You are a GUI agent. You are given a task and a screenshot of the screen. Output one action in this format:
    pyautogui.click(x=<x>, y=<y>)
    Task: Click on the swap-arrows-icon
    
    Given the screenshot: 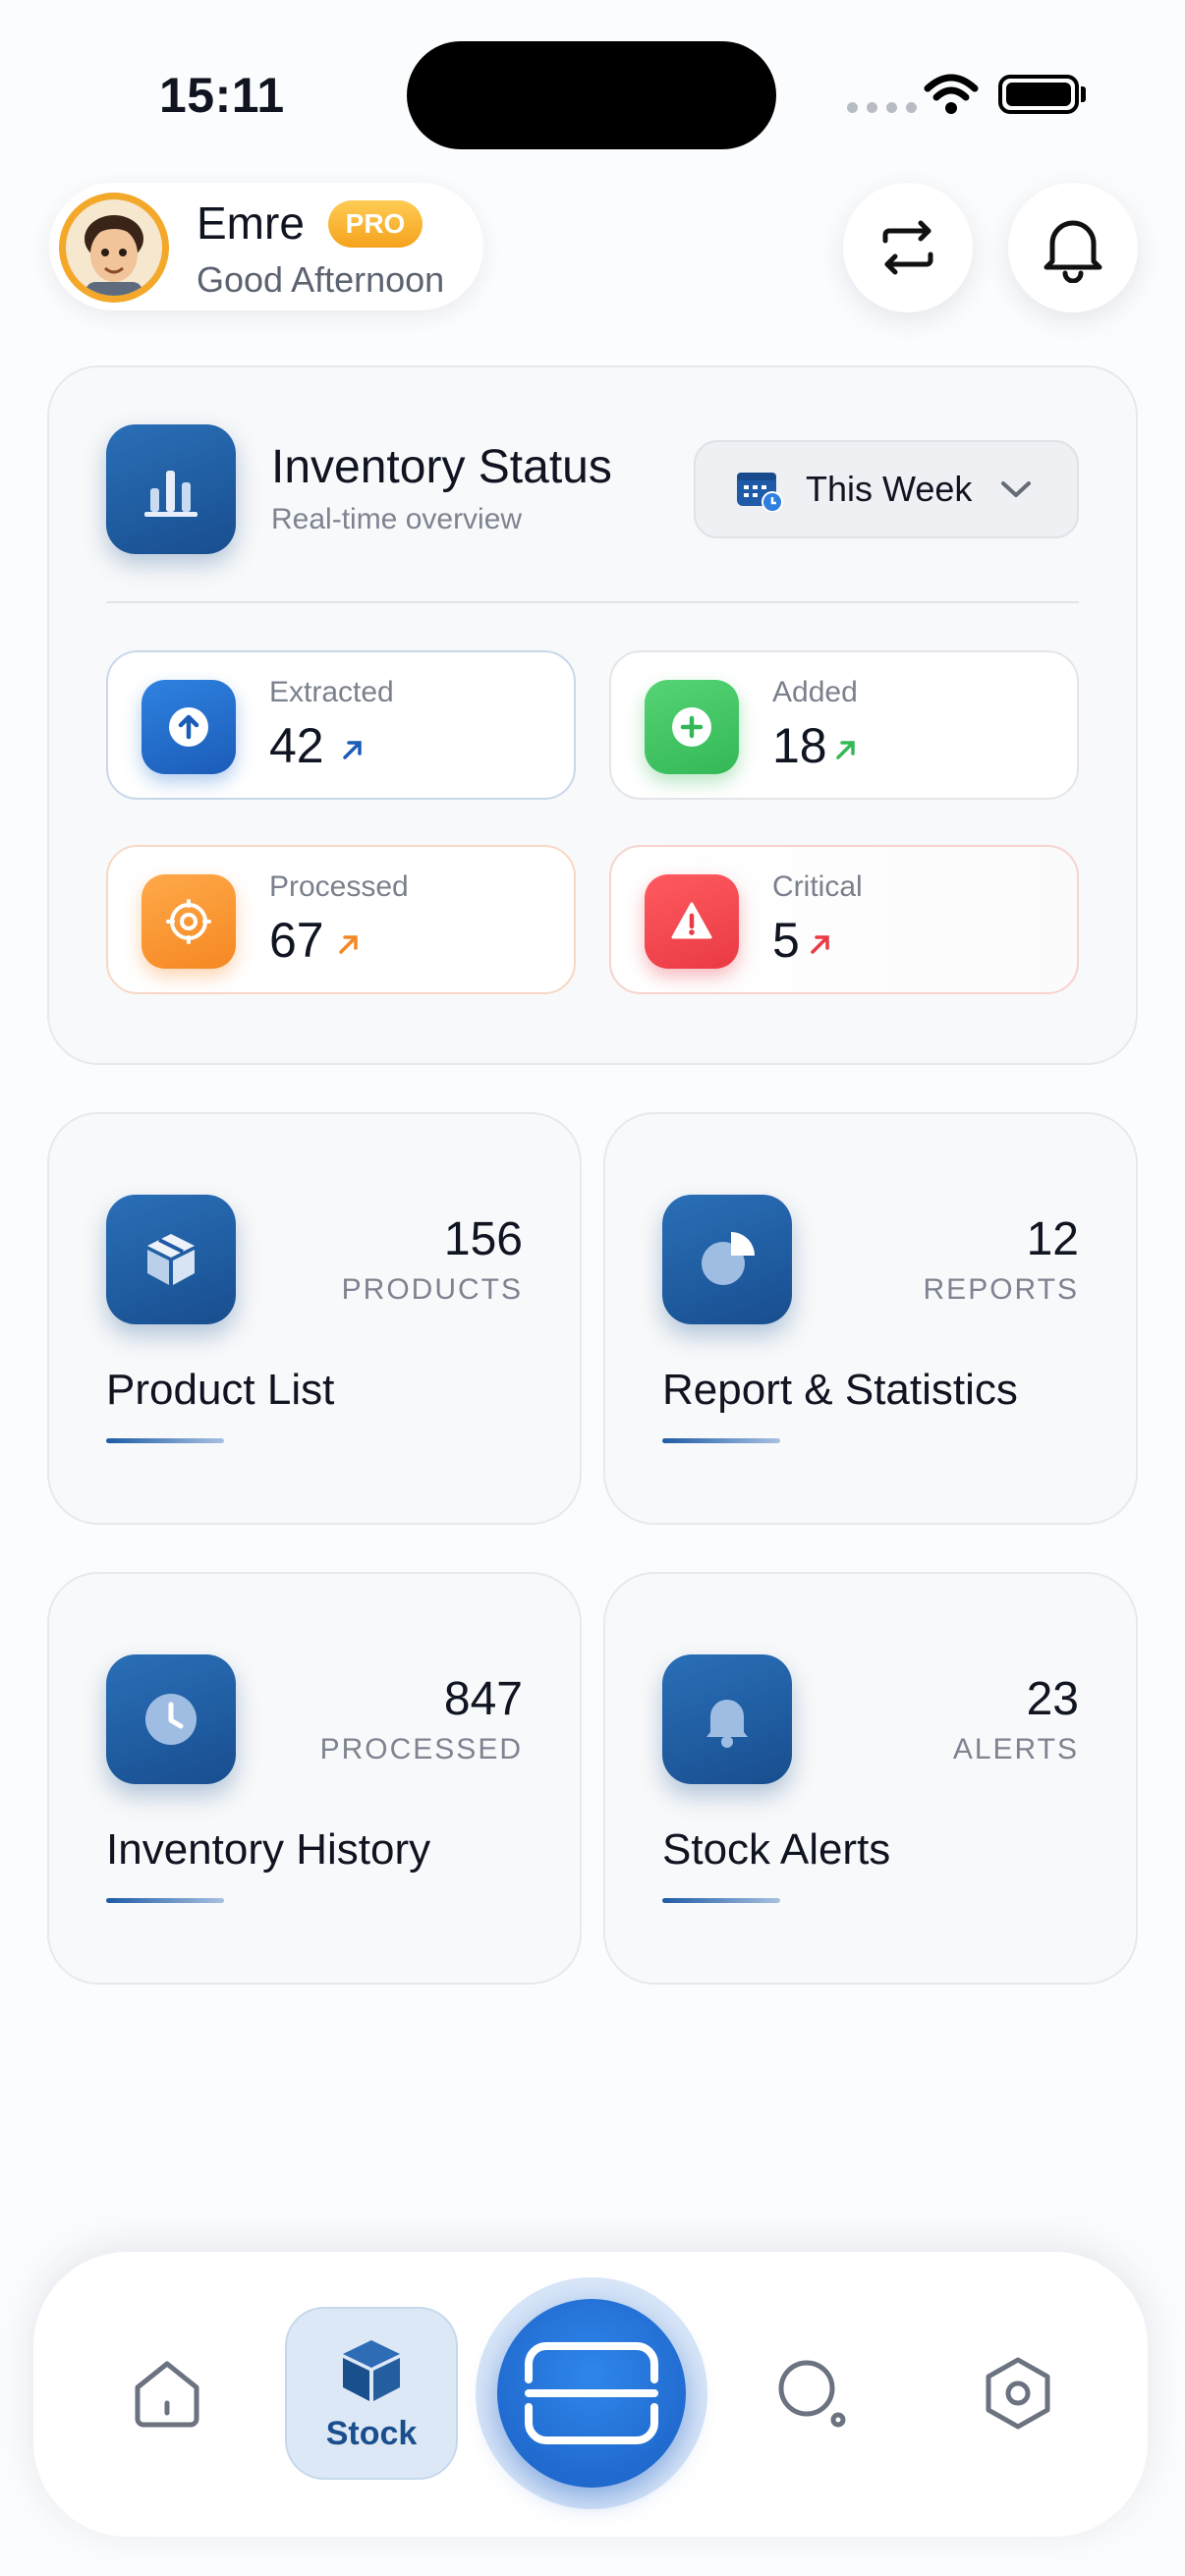 What is the action you would take?
    pyautogui.click(x=908, y=247)
    